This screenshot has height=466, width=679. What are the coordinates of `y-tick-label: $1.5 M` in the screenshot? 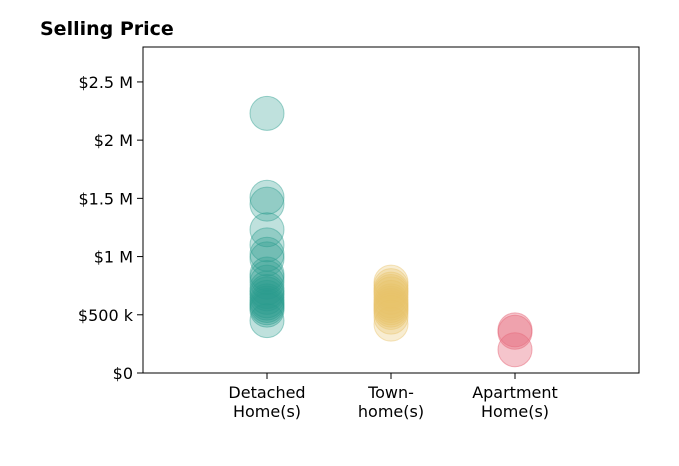 It's located at (105, 198).